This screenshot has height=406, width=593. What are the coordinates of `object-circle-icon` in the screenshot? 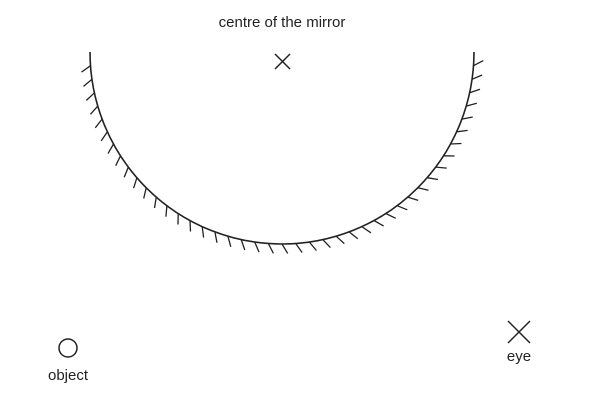 It's located at (68, 348).